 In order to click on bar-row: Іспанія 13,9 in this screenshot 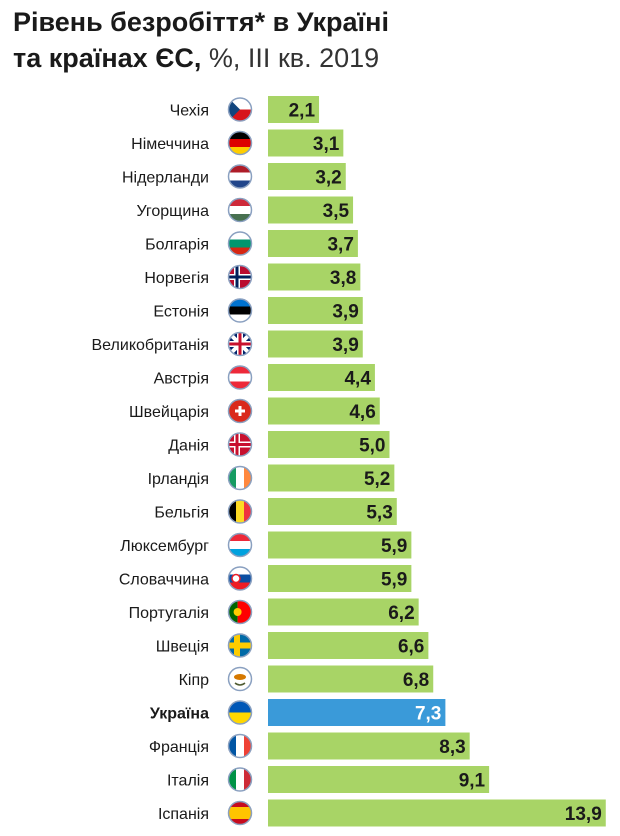, I will do `click(382, 813)`.